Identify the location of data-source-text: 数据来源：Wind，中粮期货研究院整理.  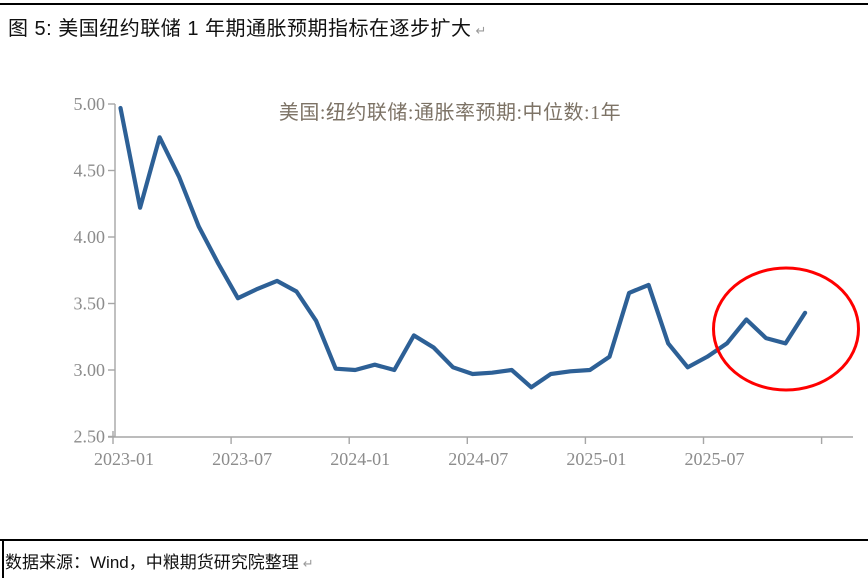
(152, 562).